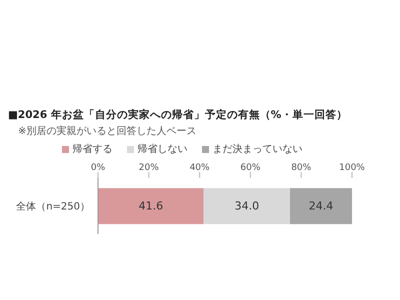 This screenshot has width=400, height=300. What do you see at coordinates (257, 149) in the screenshot?
I see `legend-label: まだ決まっていない` at bounding box center [257, 149].